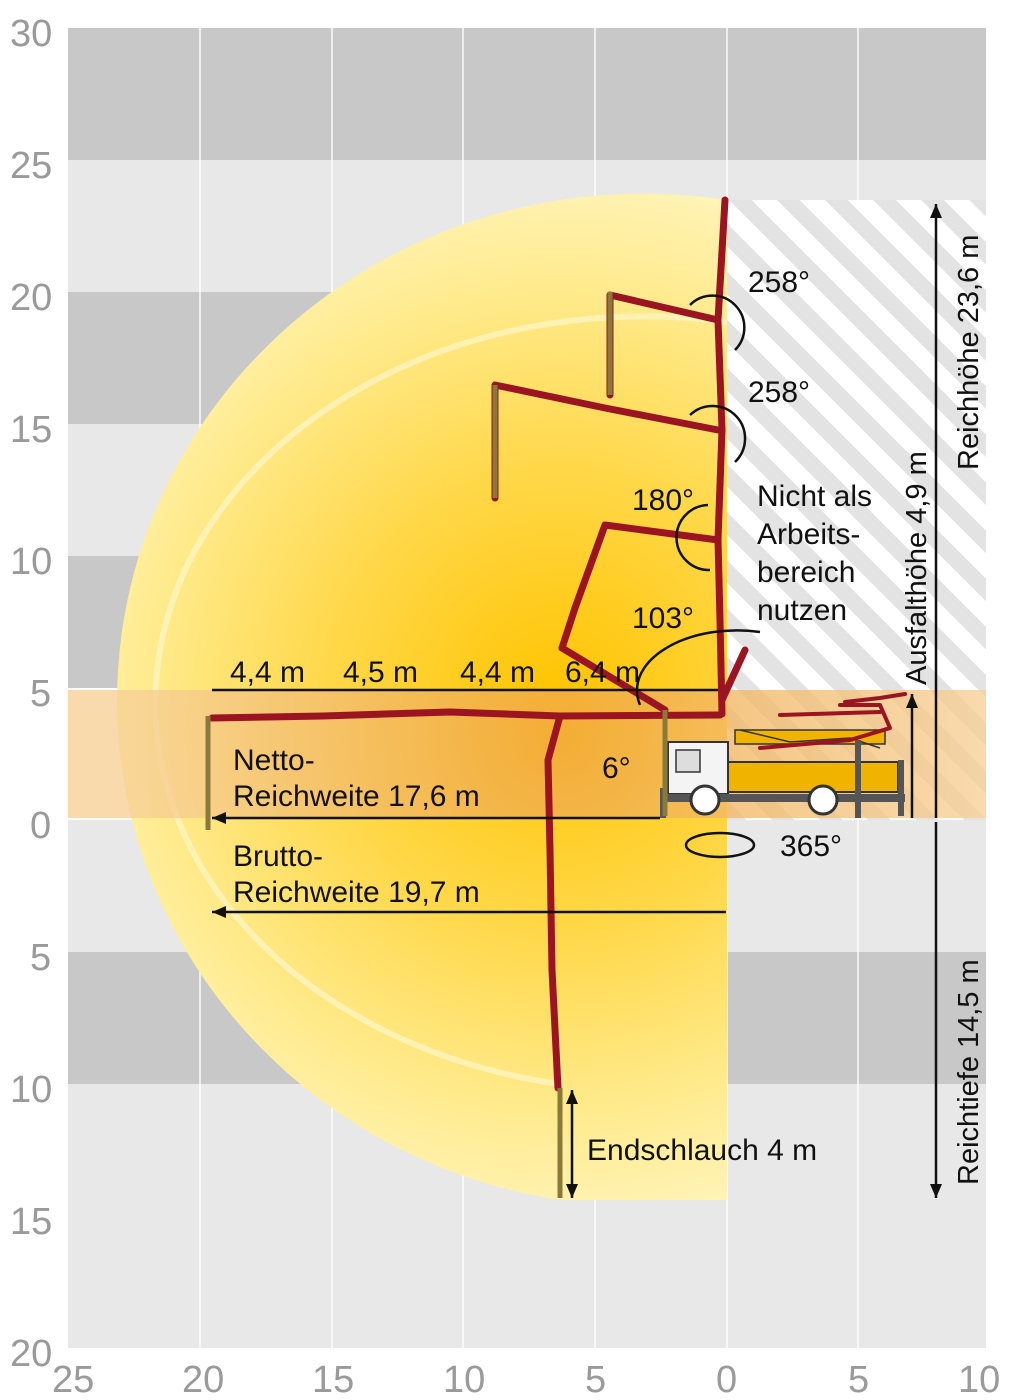 This screenshot has height=1400, width=1013. What do you see at coordinates (333, 1379) in the screenshot?
I see `x-tick: 15` at bounding box center [333, 1379].